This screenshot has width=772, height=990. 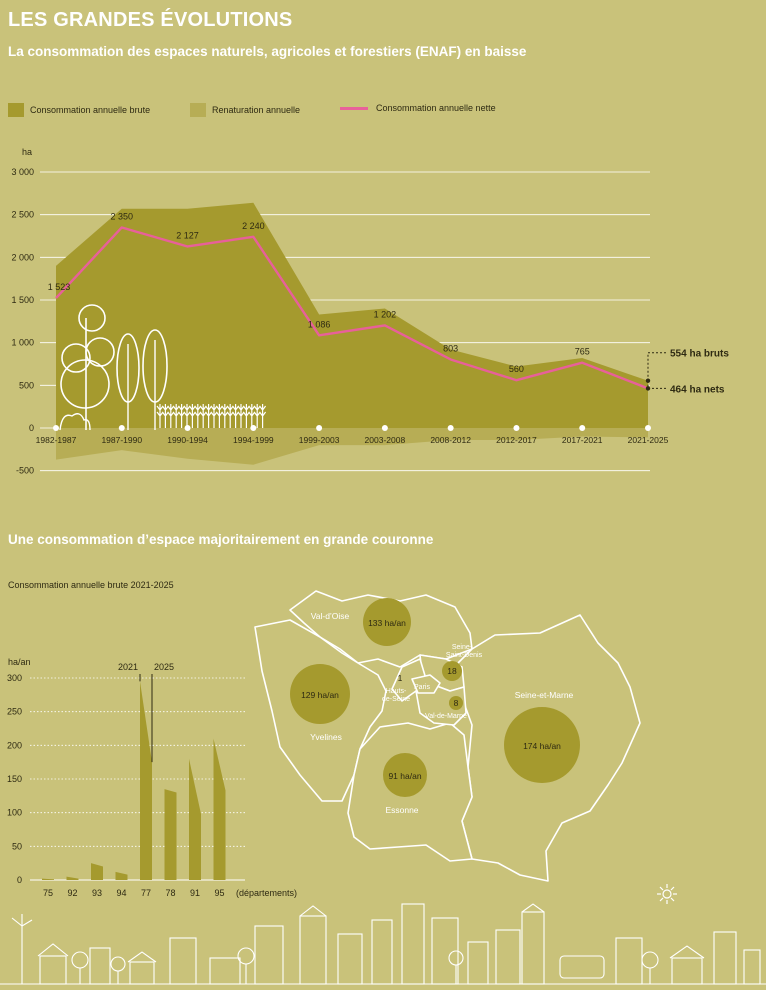 I want to click on area-data-label: 2 240, so click(x=253, y=226).